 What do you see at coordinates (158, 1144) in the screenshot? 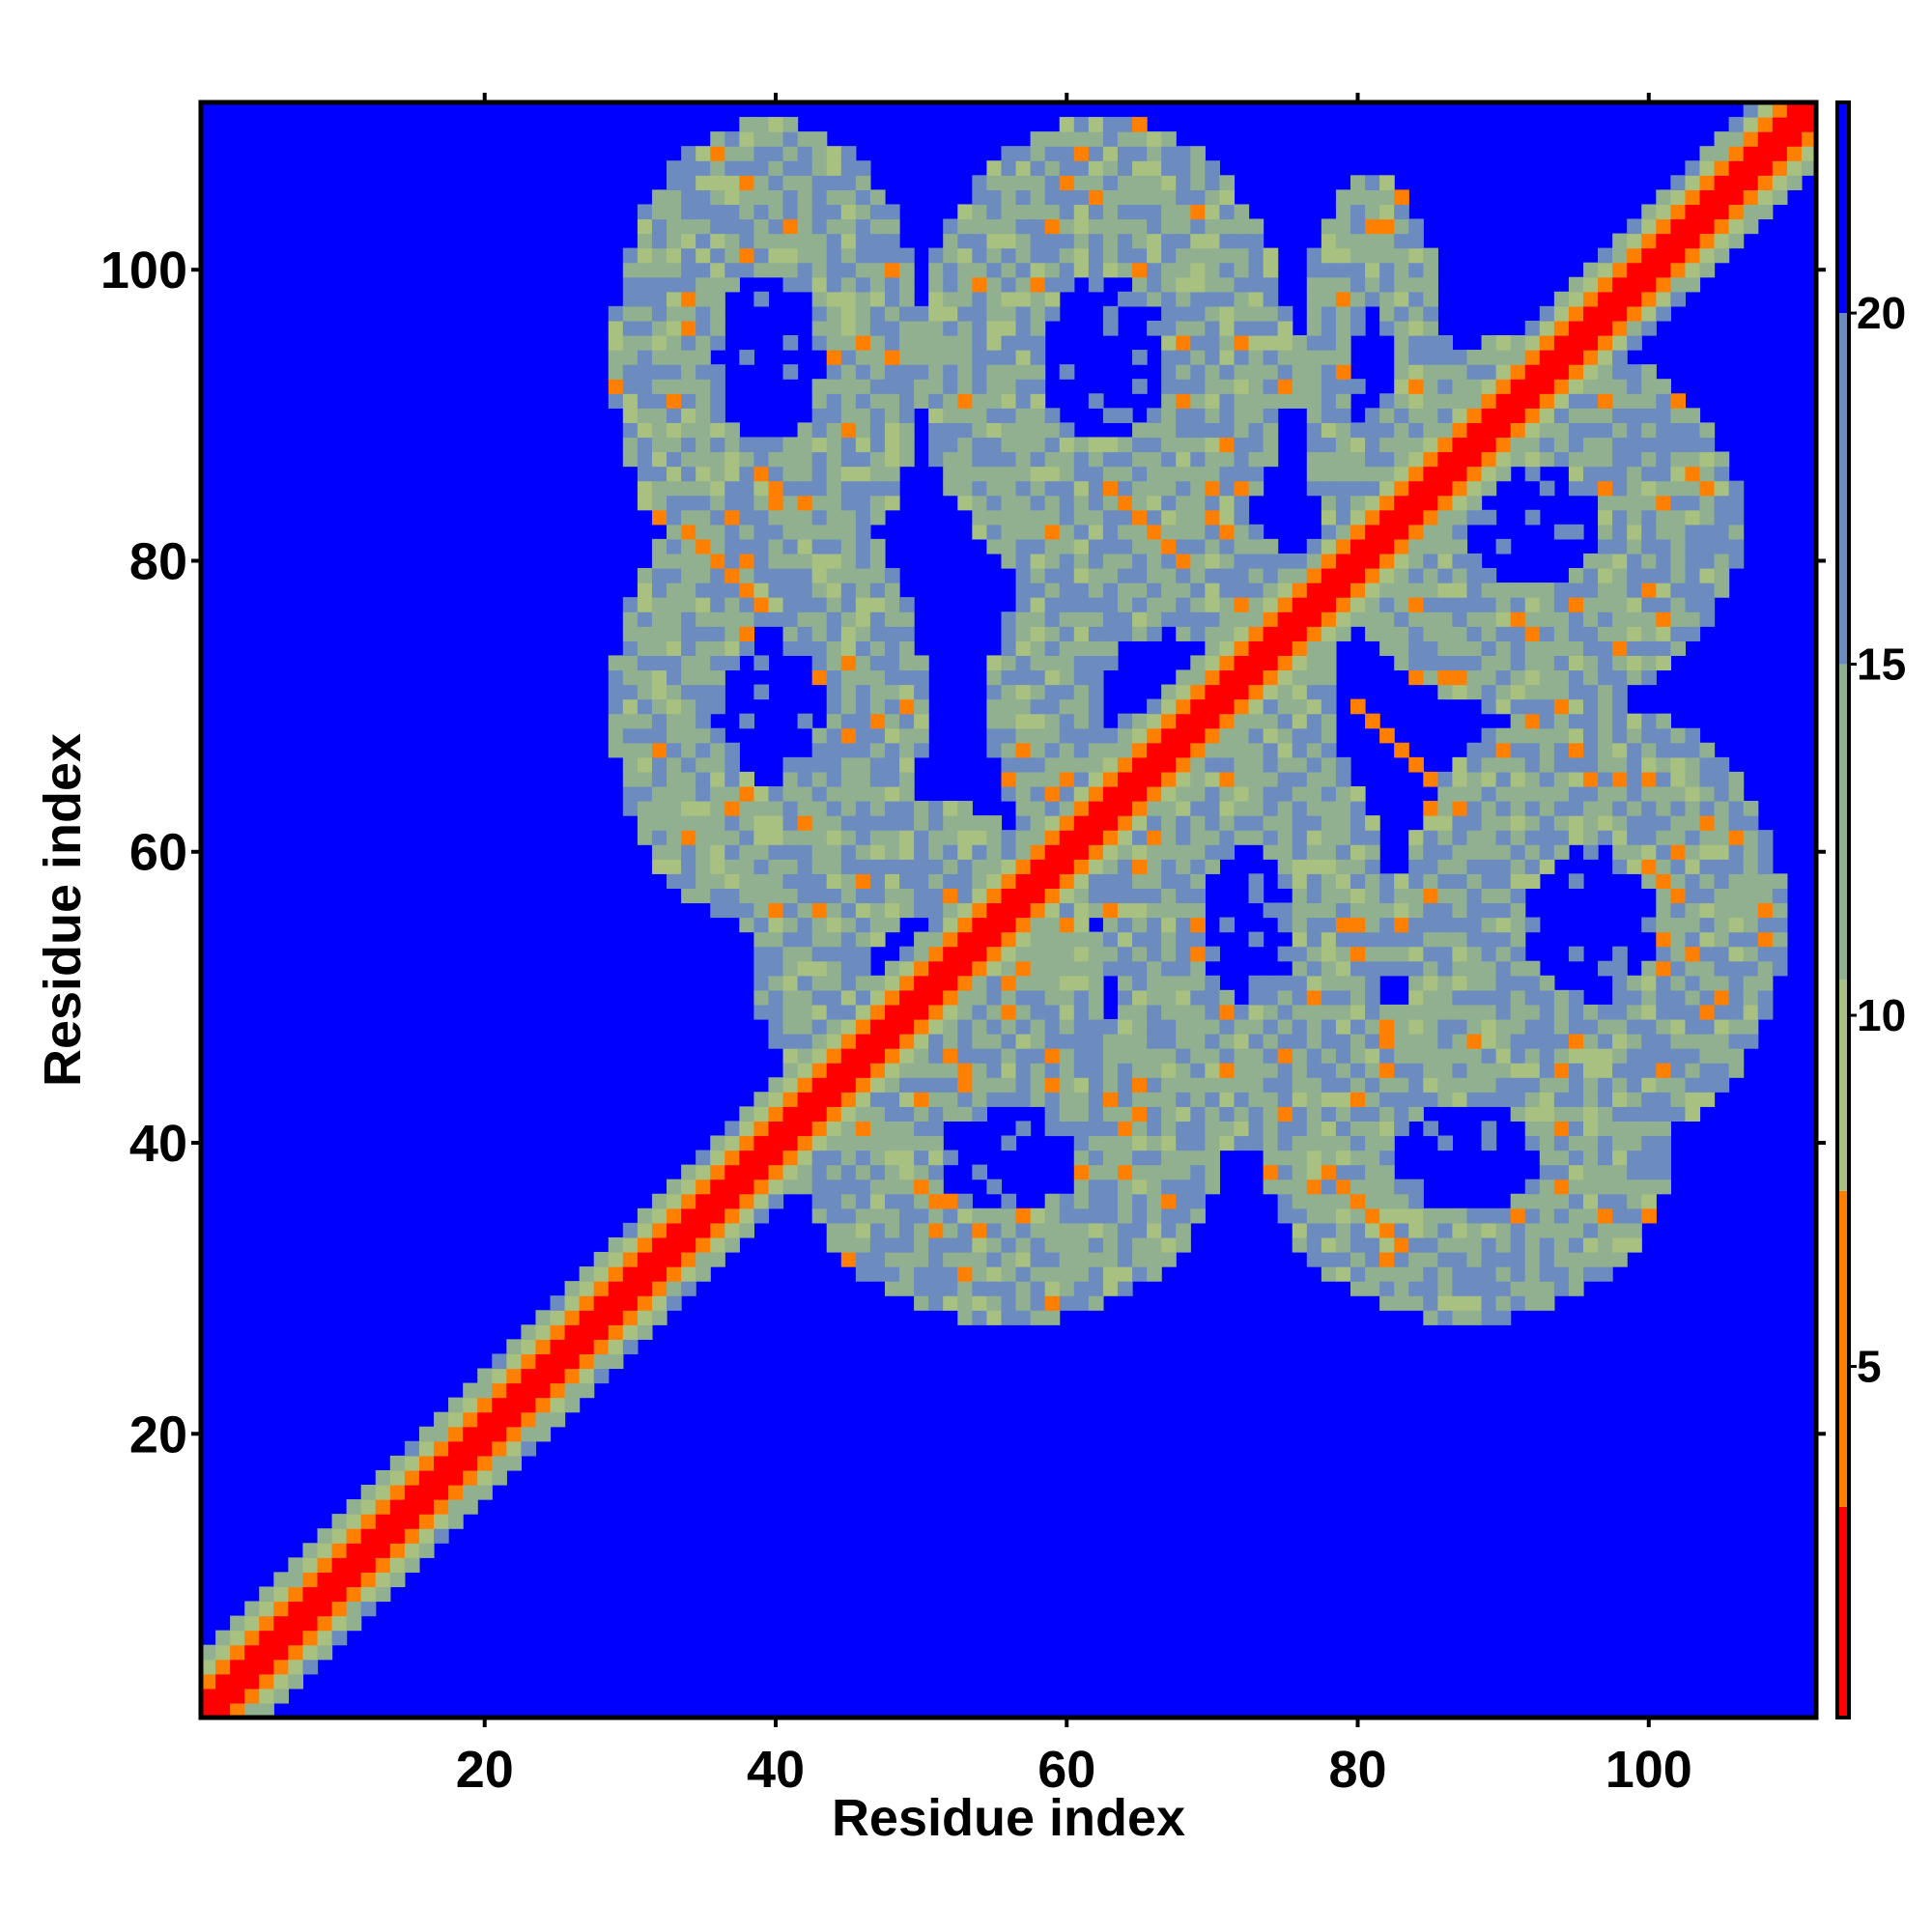
I see `y-tick-label: 40` at bounding box center [158, 1144].